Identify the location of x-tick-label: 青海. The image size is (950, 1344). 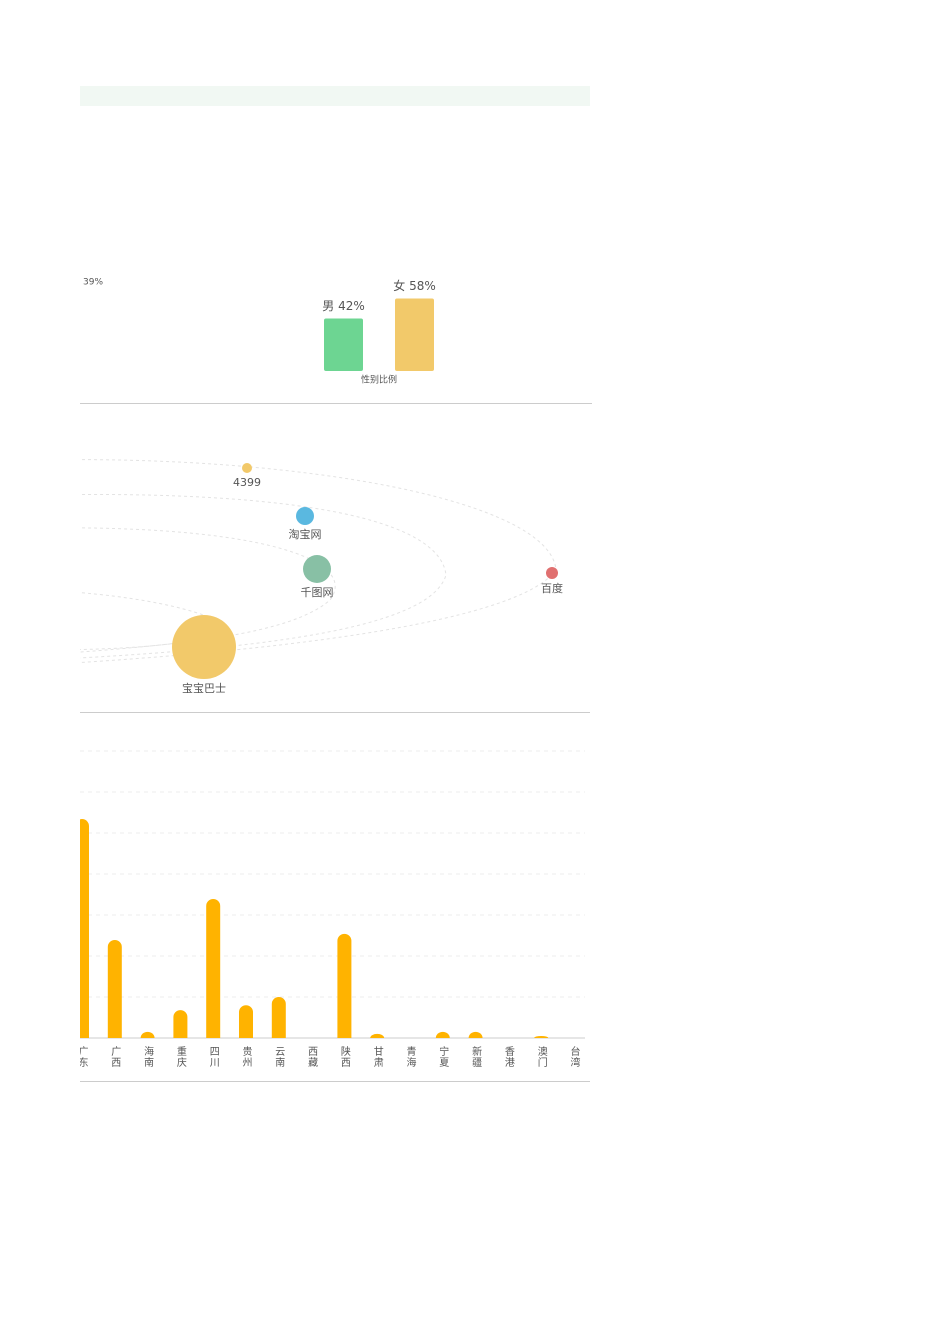
(410, 1056).